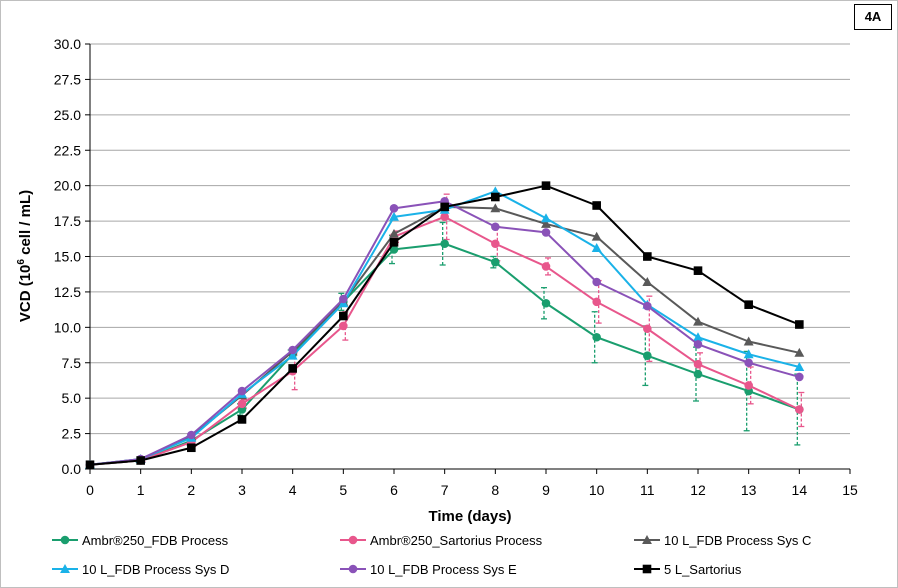  I want to click on legend-entry: 10 L_FDB Process Sys D, so click(140, 569).